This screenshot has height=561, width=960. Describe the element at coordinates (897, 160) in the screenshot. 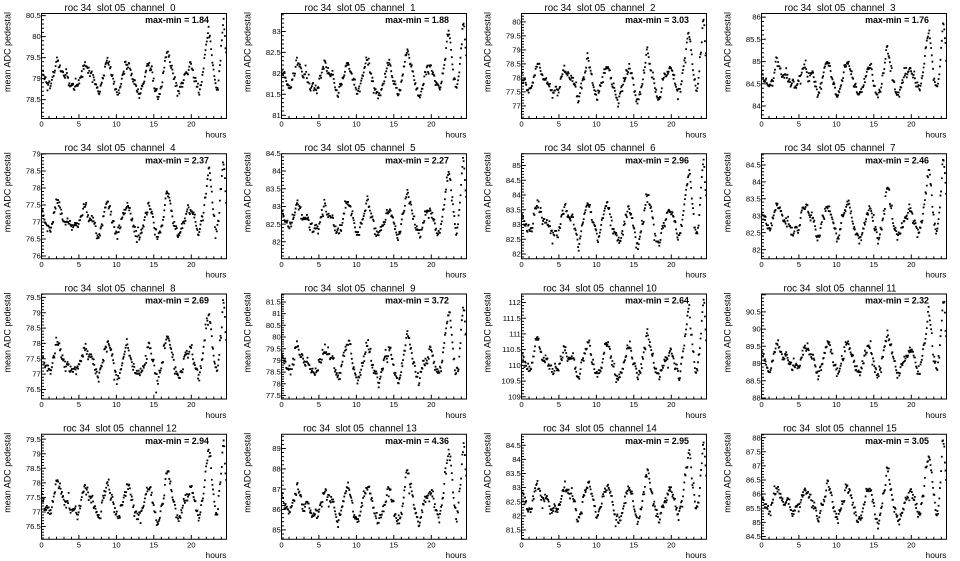

I see `svg-text: max-min = 2.46` at that location.